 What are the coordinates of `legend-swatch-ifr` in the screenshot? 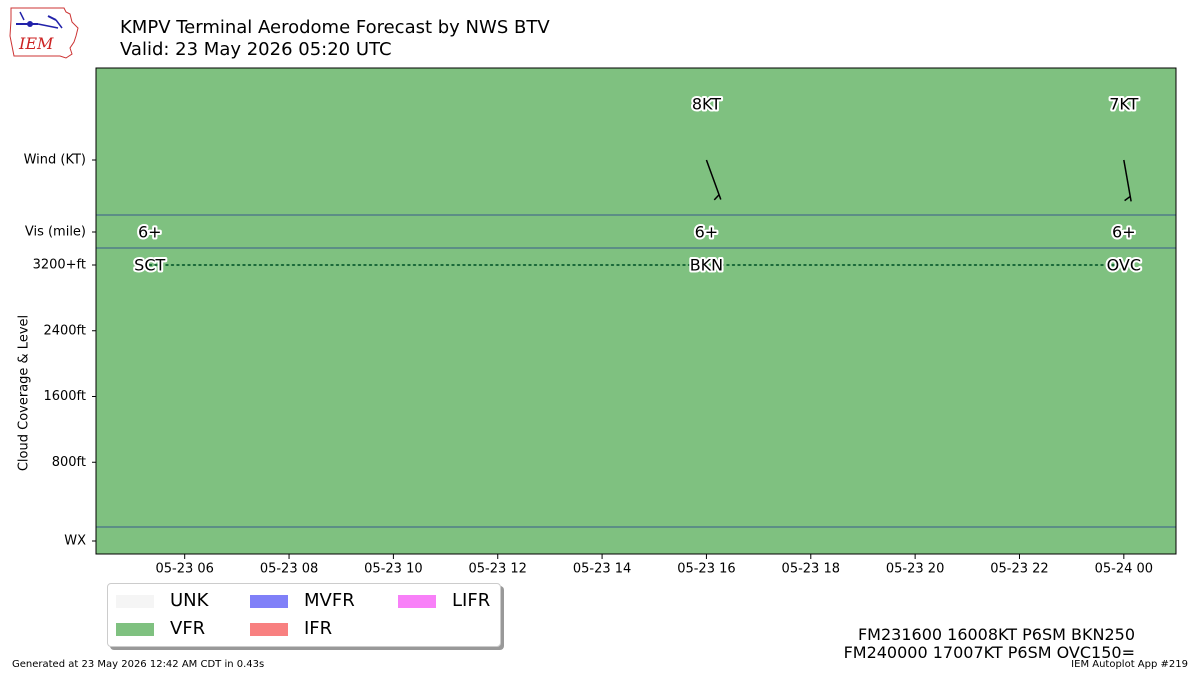 It's located at (269, 629).